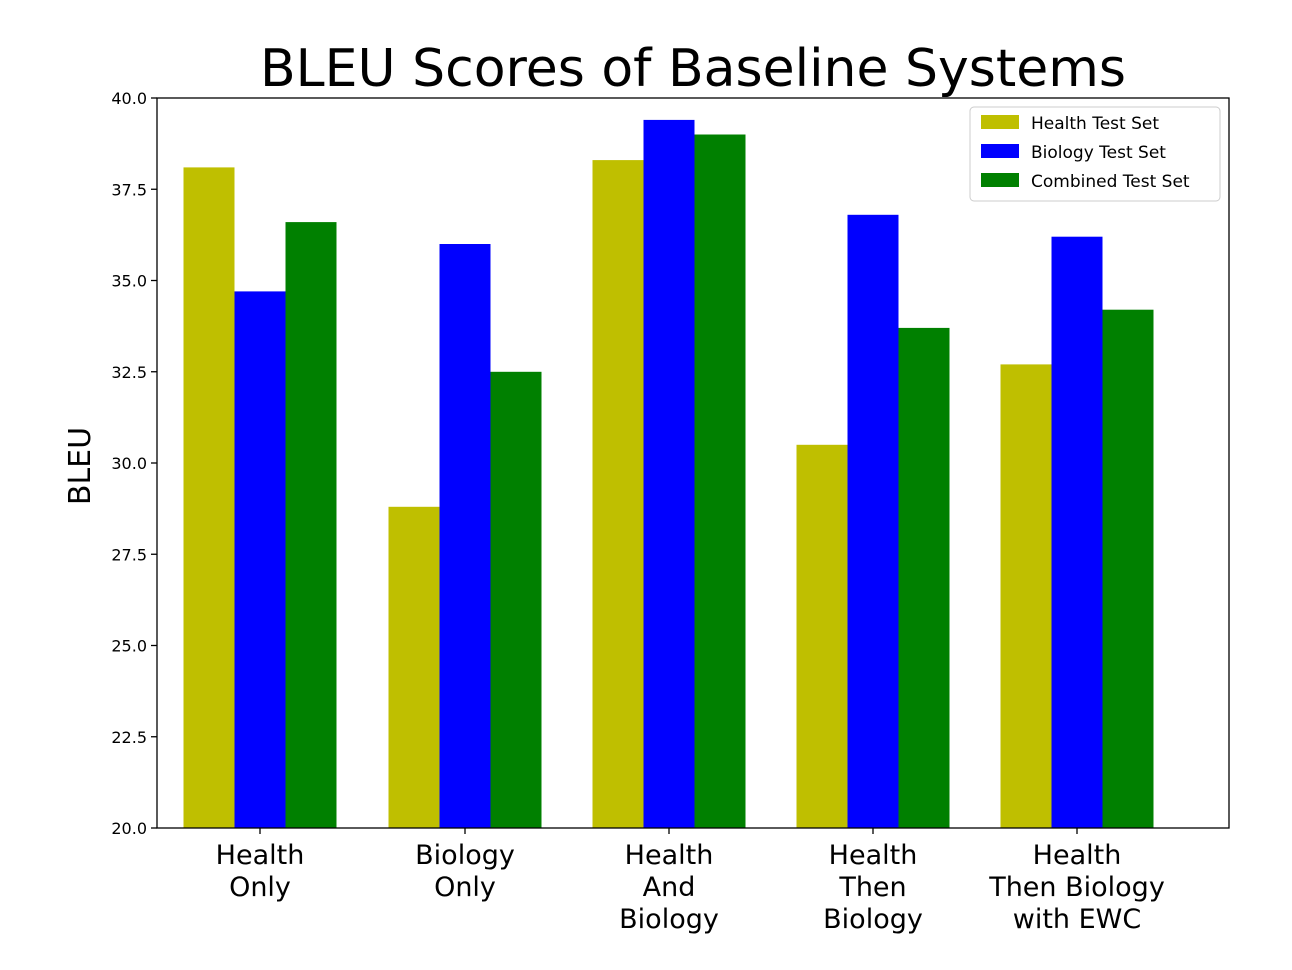 The height and width of the screenshot is (970, 1292). Describe the element at coordinates (129, 646) in the screenshot. I see `y-tick-label: 25.0` at that location.